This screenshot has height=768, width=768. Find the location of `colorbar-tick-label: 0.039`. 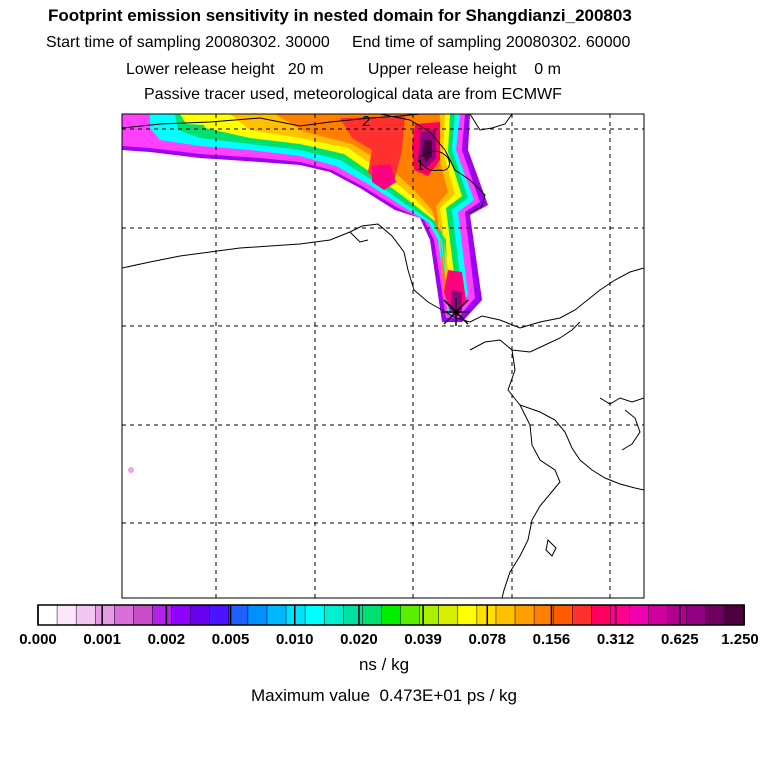

colorbar-tick-label: 0.039 is located at coordinates (423, 639).